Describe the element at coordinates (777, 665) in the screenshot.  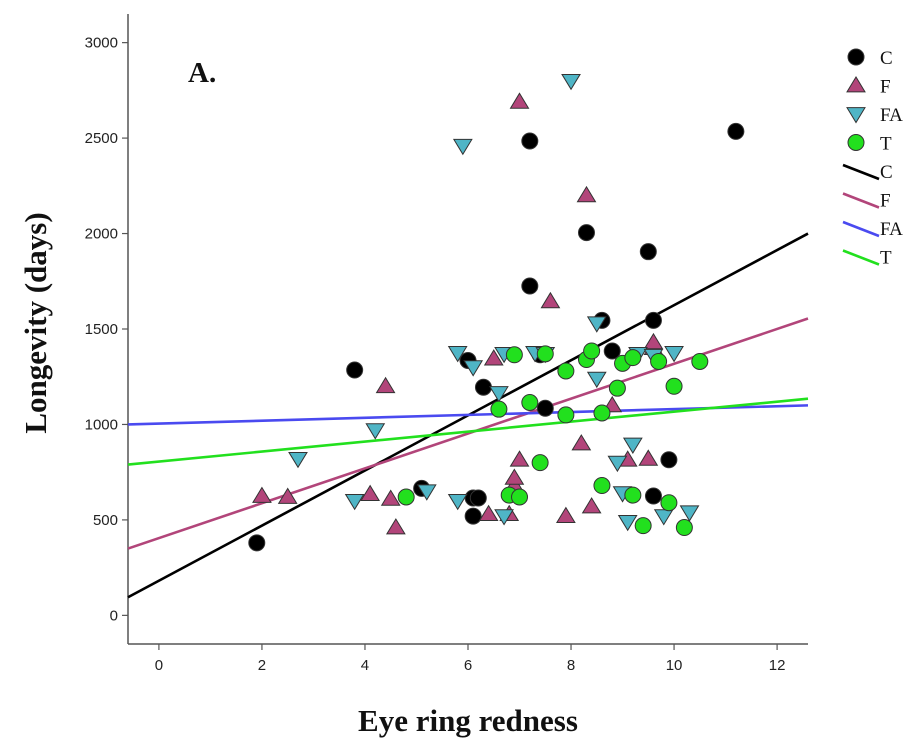
I see `x-tick-label: 12` at that location.